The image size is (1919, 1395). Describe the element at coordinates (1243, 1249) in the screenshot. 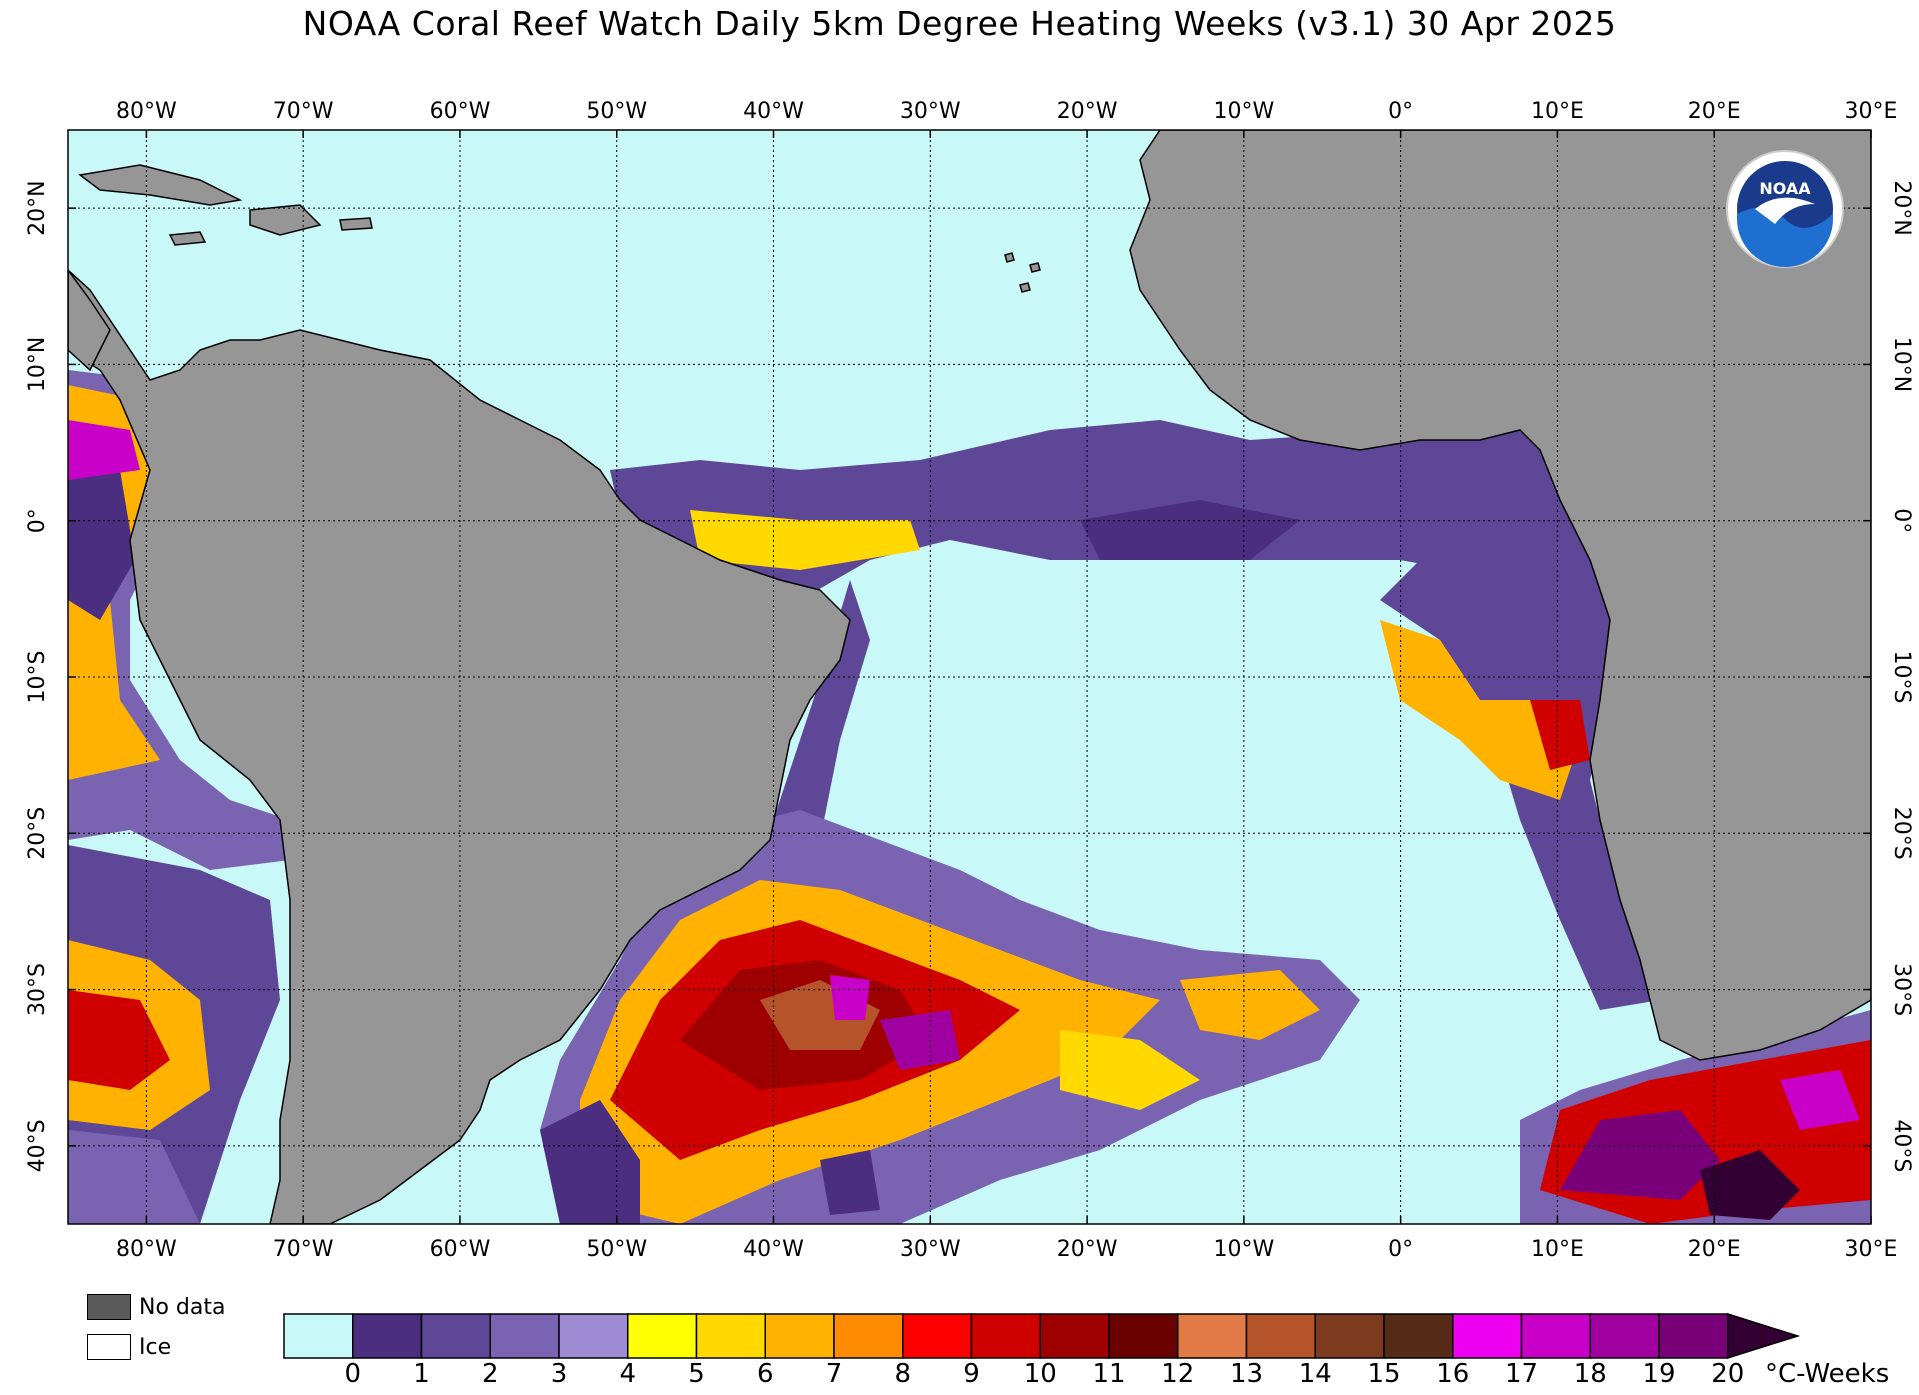

I see `lon-label-bottom: 10°W` at that location.